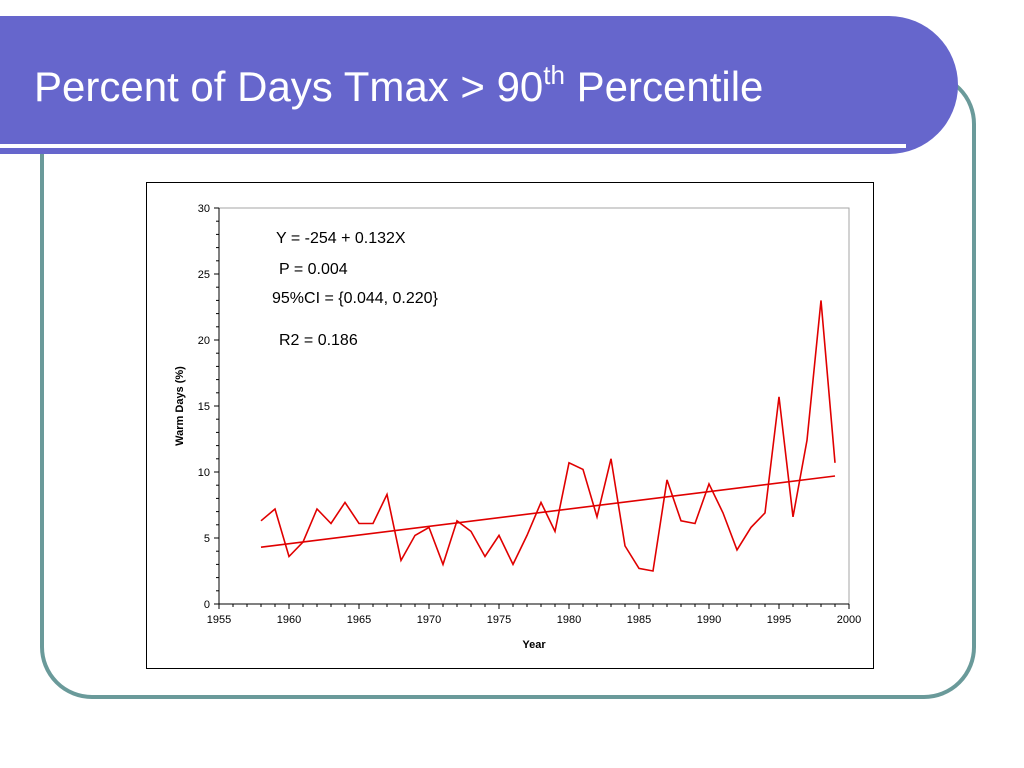 The height and width of the screenshot is (768, 1024). Describe the element at coordinates (204, 407) in the screenshot. I see `y-tick-label: 15` at that location.